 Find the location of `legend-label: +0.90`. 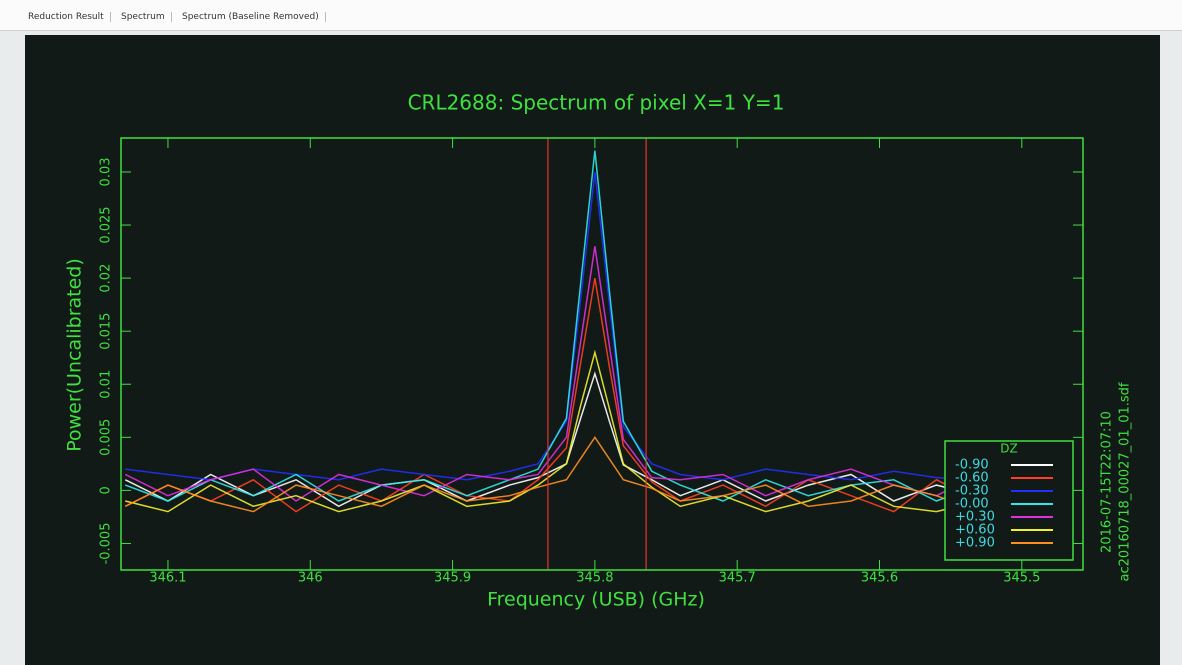

legend-label: +0.90 is located at coordinates (975, 543).